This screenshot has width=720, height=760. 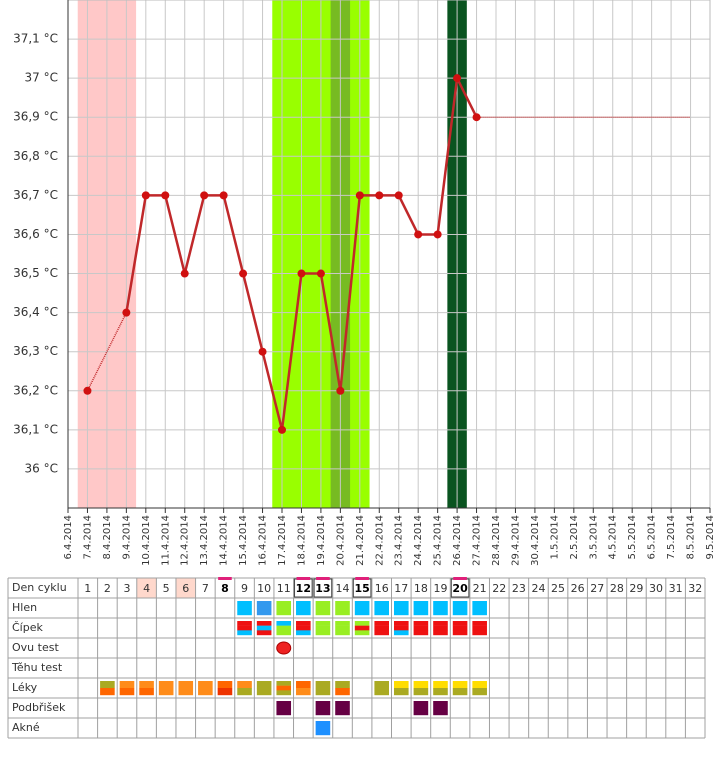 What do you see at coordinates (499, 588) in the screenshot?
I see `day-number: 22` at bounding box center [499, 588].